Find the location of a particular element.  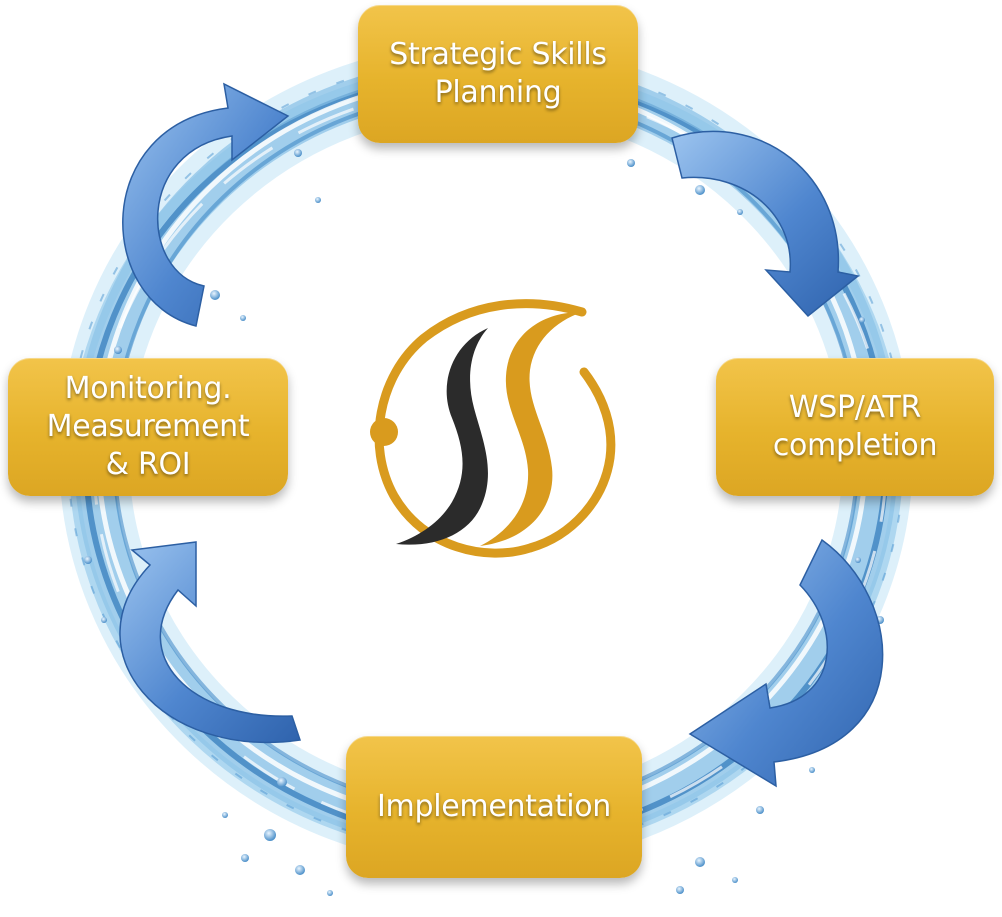

logo-dark-s is located at coordinates (442, 436).